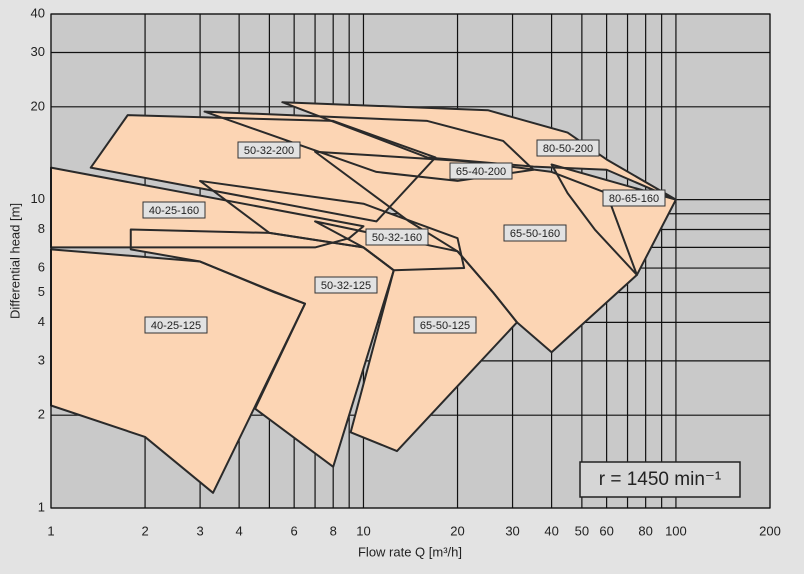 The image size is (804, 574). I want to click on region-label: 65-50-160, so click(535, 234).